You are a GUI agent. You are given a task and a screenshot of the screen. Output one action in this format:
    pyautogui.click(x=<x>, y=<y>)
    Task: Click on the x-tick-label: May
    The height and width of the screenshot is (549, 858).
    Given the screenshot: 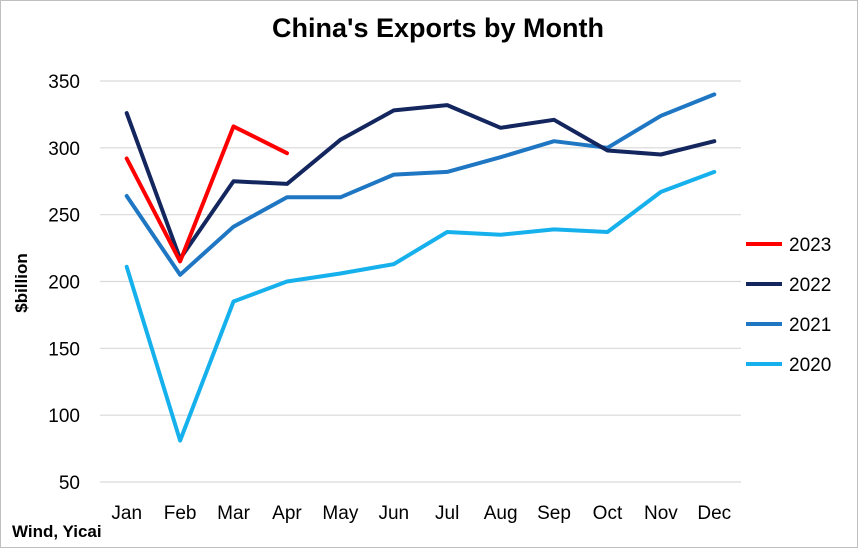 What is the action you would take?
    pyautogui.click(x=340, y=513)
    